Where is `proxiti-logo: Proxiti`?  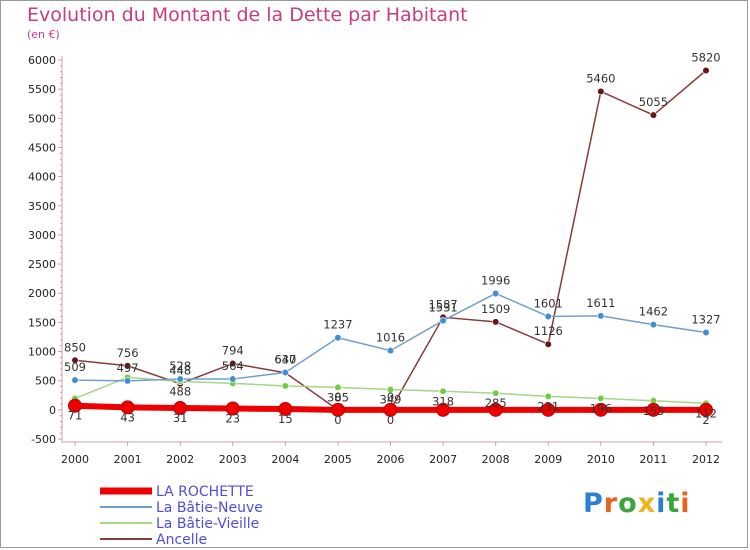
proxiti-logo: Proxiti is located at coordinates (637, 503).